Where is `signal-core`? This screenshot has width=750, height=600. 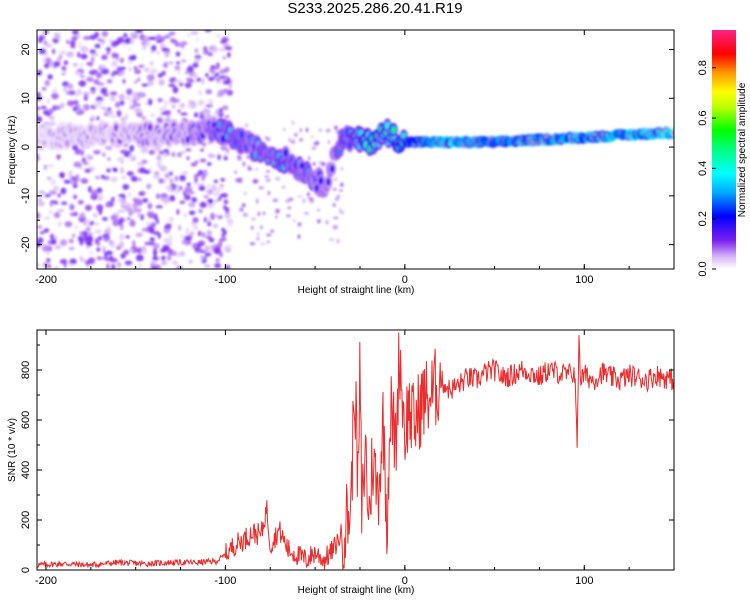
signal-core is located at coordinates (328, 181).